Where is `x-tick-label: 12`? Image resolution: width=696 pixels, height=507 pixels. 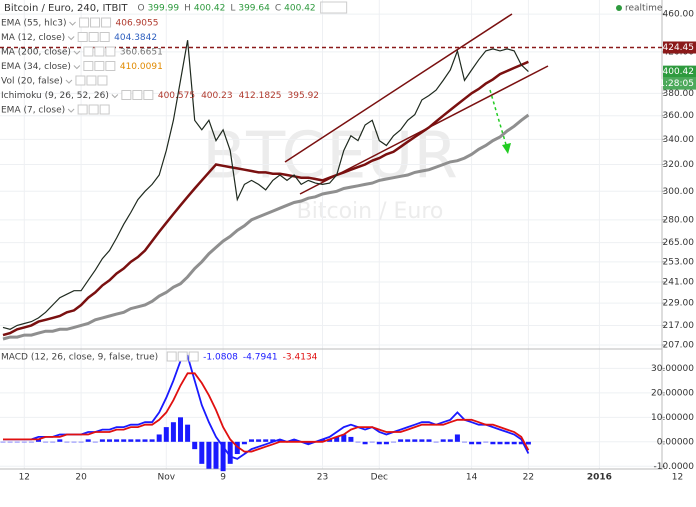
x-tick-label: 12 is located at coordinates (24, 478).